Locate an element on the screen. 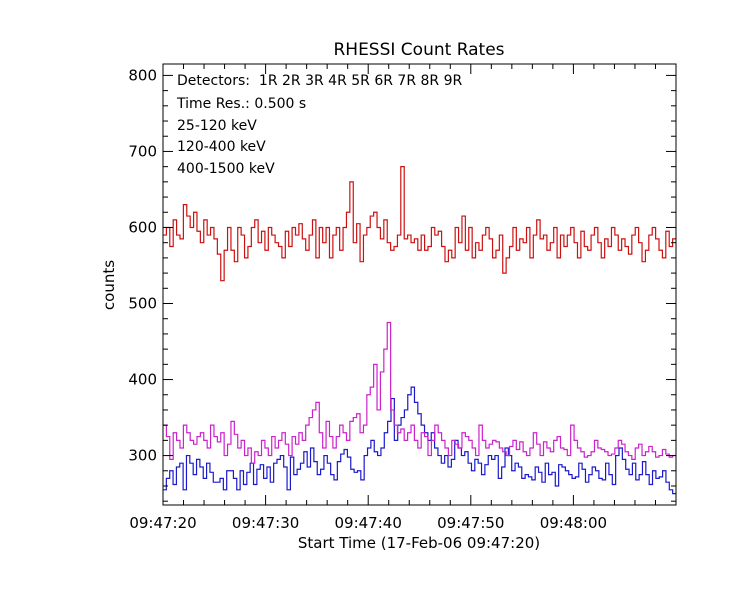 This screenshot has height=600, width=750. legend-label-120-400: 120-400 keV is located at coordinates (221, 147).